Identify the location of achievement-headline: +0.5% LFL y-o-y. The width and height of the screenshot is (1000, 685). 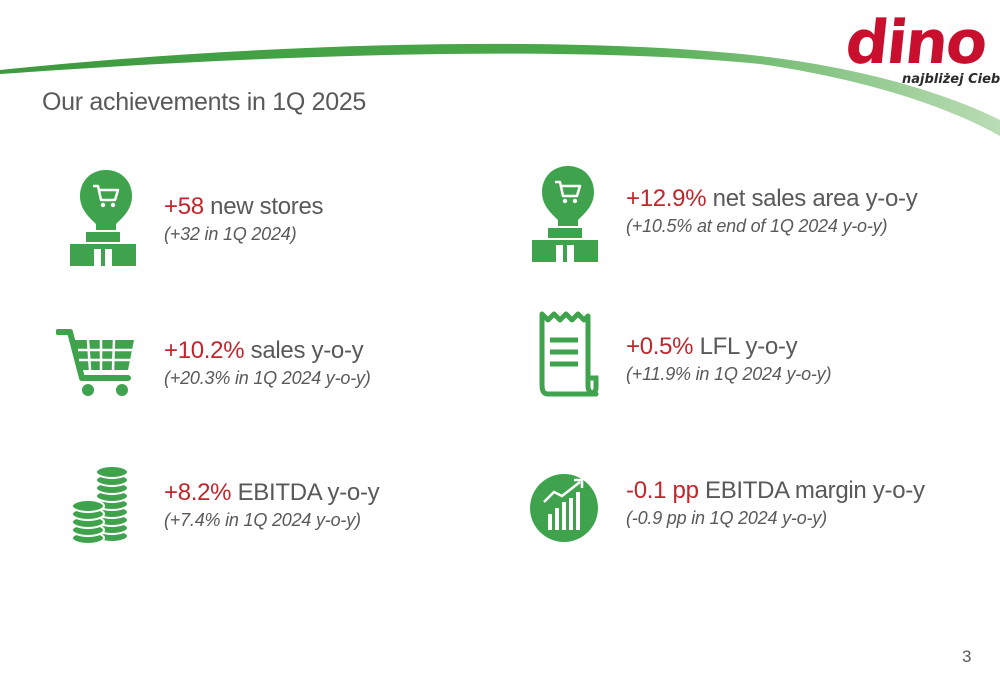
(728, 347).